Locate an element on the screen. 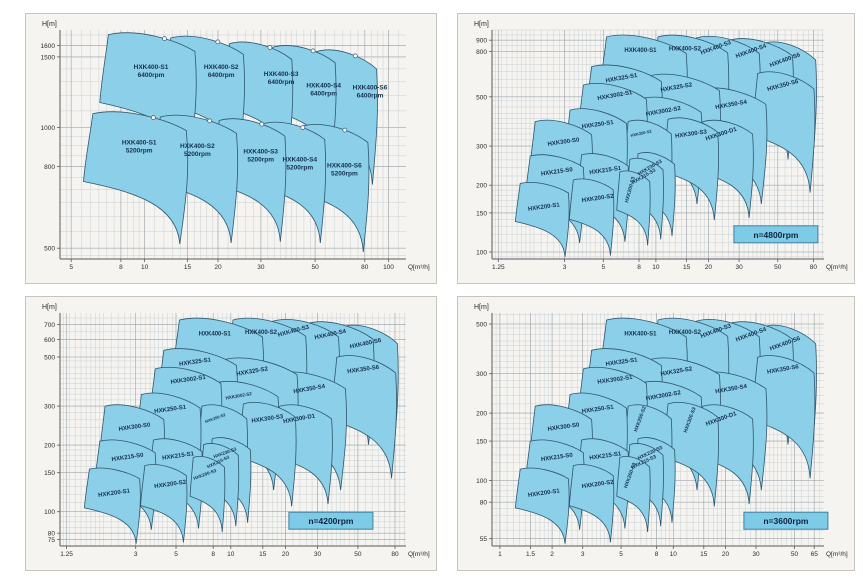 Image resolution: width=863 pixels, height=581 pixels. svg-text: 1600 is located at coordinates (48, 46).